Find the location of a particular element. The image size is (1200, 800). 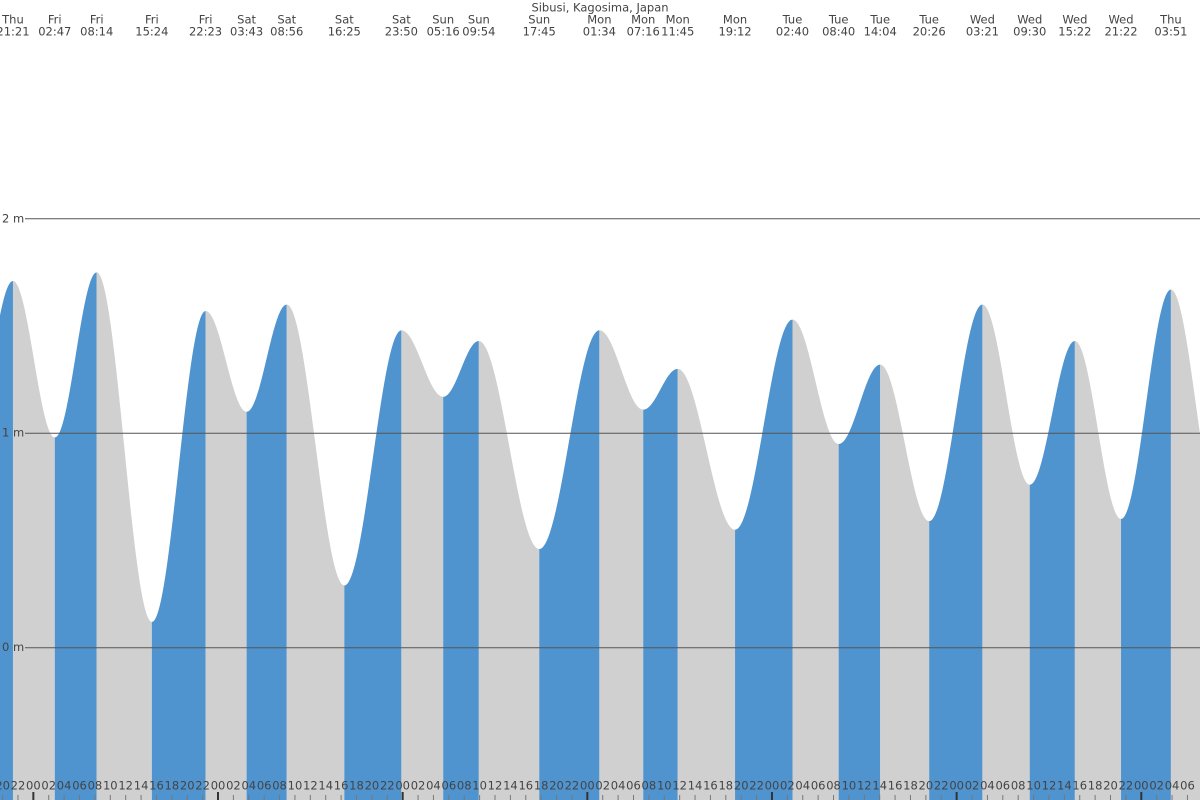

extreme-time: 21:21 is located at coordinates (15, 32).